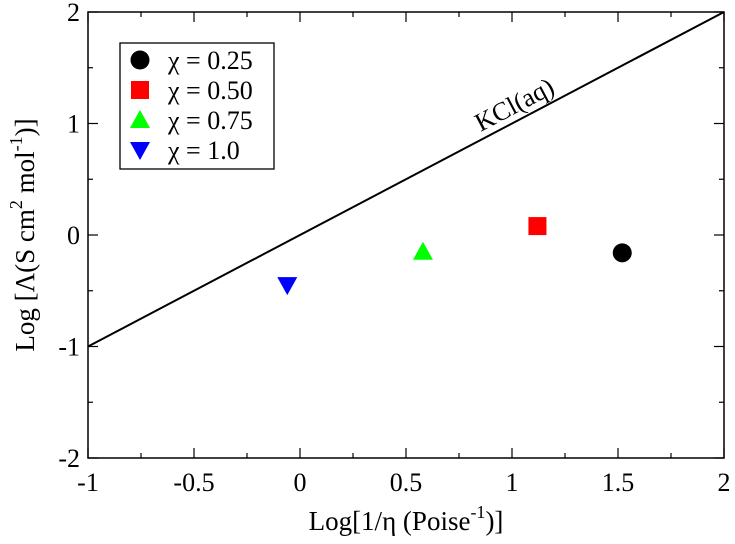 This screenshot has height=544, width=735. Describe the element at coordinates (622, 253) in the screenshot. I see `data-point-circle` at that location.